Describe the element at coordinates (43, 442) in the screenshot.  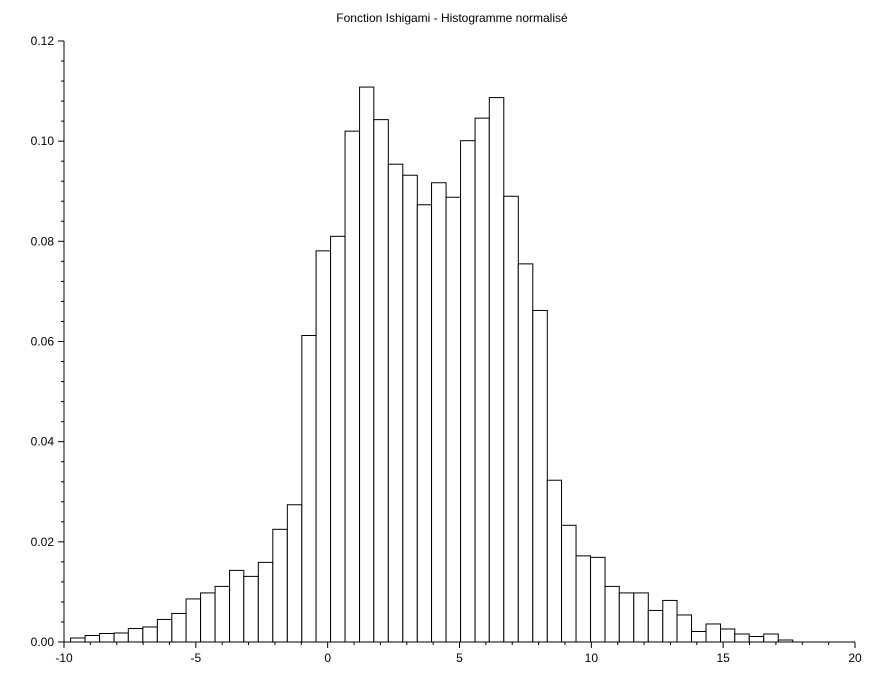
I see `y-tick-label: 0.04` at that location.